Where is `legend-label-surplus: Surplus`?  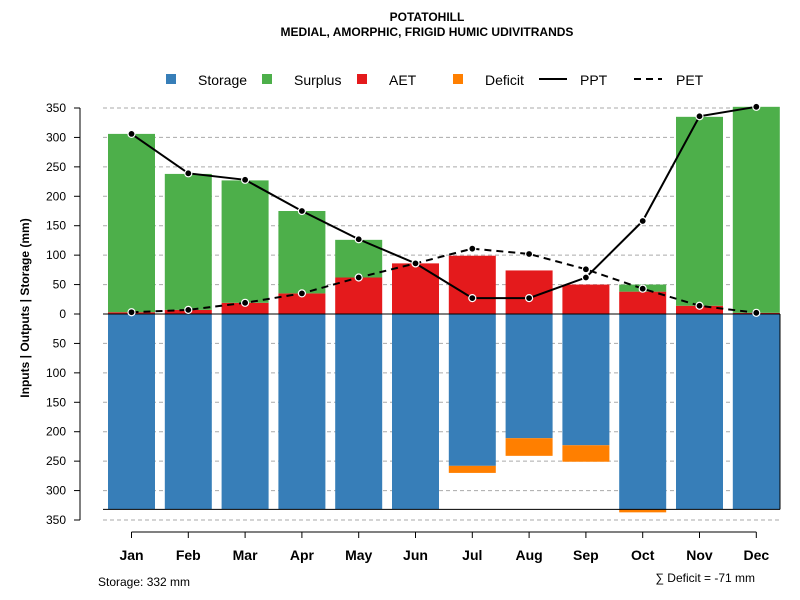
legend-label-surplus: Surplus is located at coordinates (317, 80).